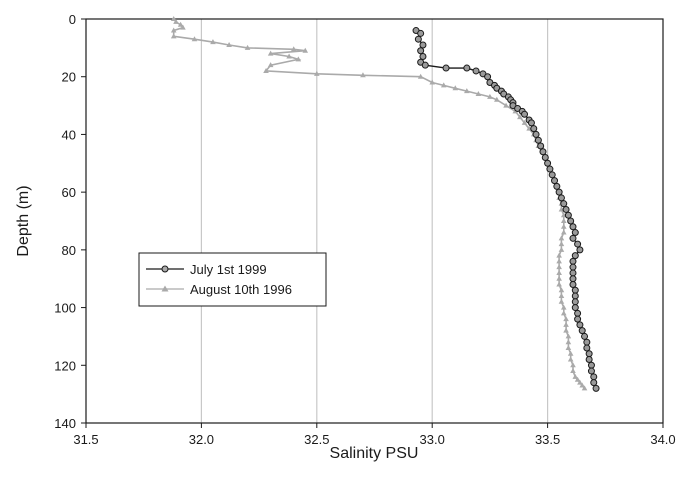  I want to click on y-tick-label: 100, so click(65, 308).